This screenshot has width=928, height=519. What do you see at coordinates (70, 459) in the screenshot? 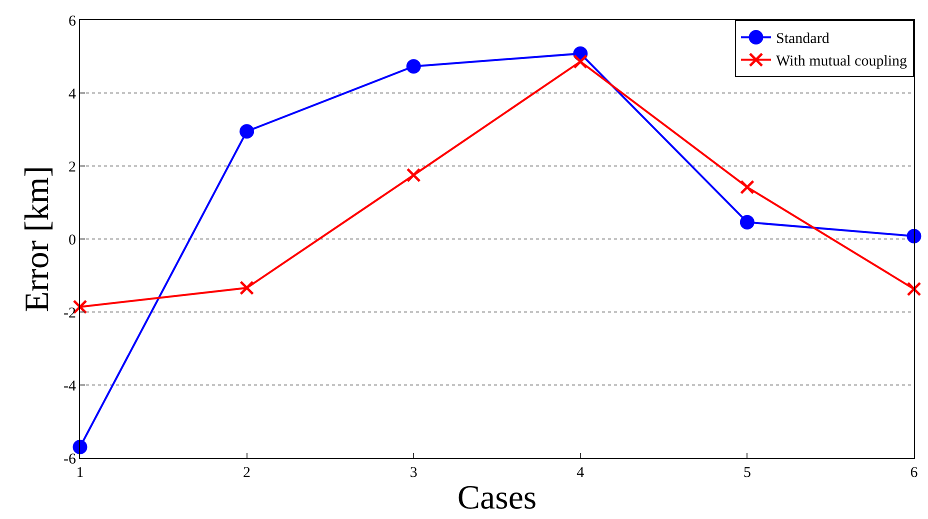
I see `y-tick-label: -6` at bounding box center [70, 459].